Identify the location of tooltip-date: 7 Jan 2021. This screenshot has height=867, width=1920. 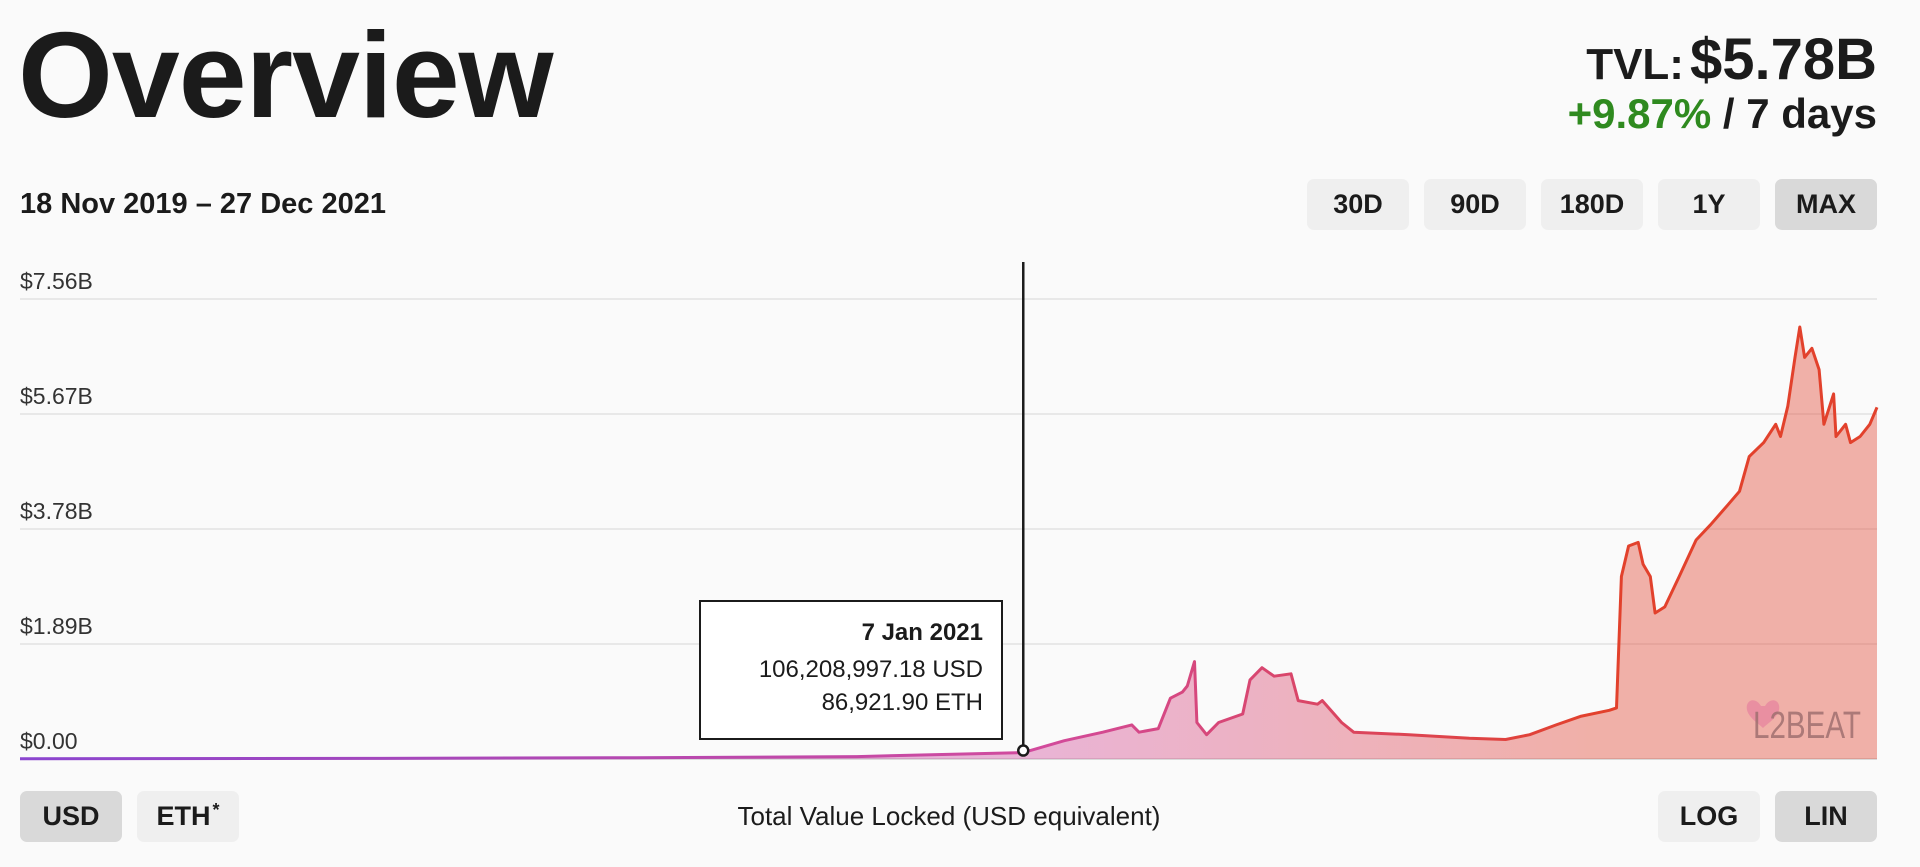
(922, 632).